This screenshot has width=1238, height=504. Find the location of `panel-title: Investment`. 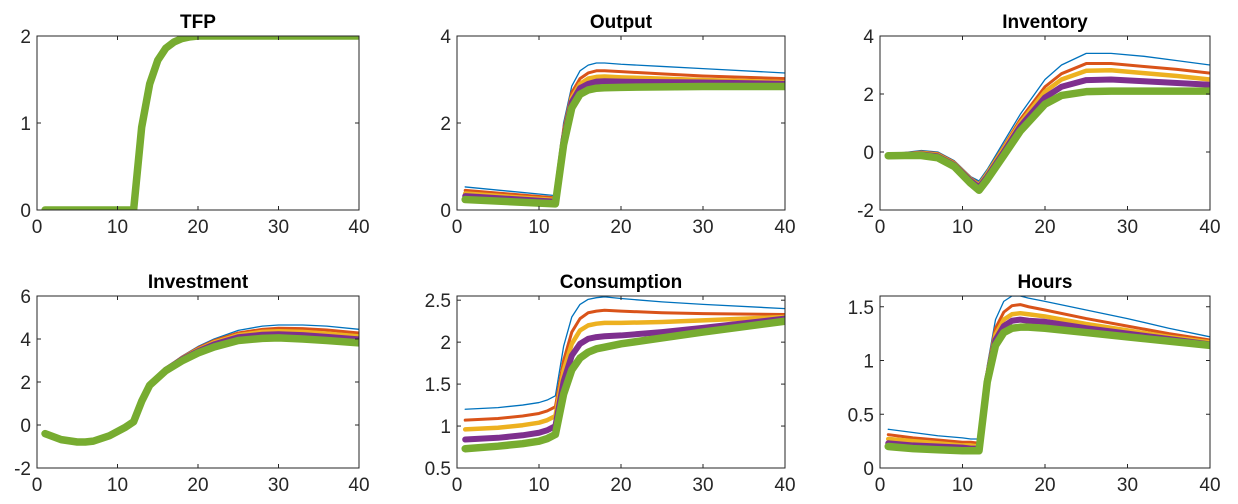

panel-title: Investment is located at coordinates (198, 282).